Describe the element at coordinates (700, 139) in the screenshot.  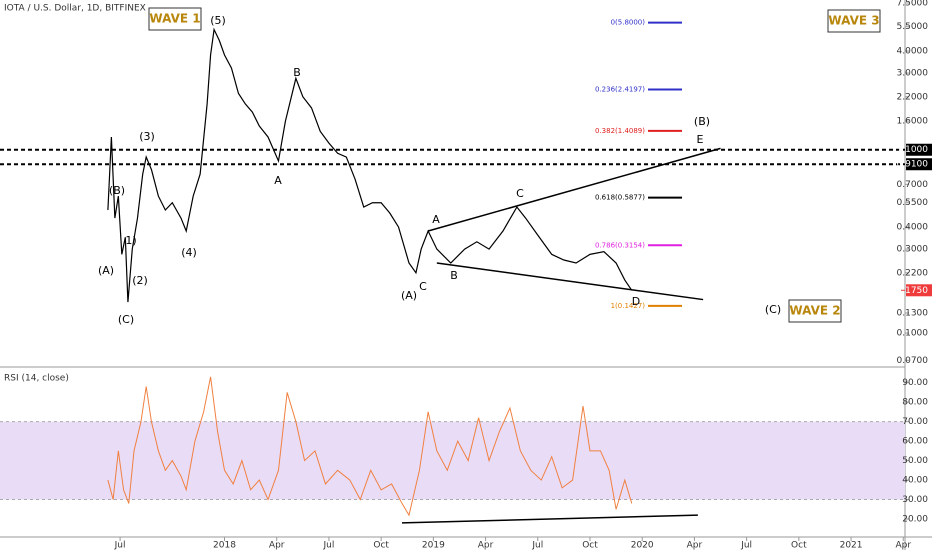
I see `wave-count: E` at that location.